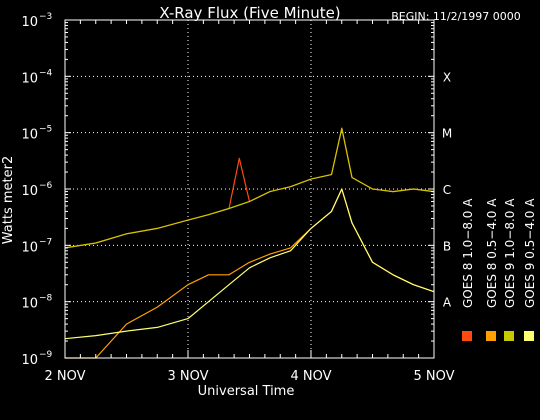 The height and width of the screenshot is (420, 540). What do you see at coordinates (8, 200) in the screenshot?
I see `y-axis-label: Watts meter2` at bounding box center [8, 200].